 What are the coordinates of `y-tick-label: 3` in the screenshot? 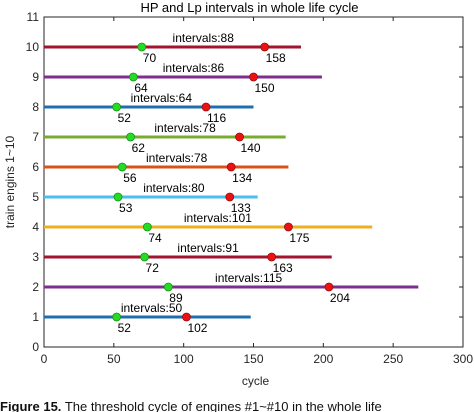 It's located at (35, 257).